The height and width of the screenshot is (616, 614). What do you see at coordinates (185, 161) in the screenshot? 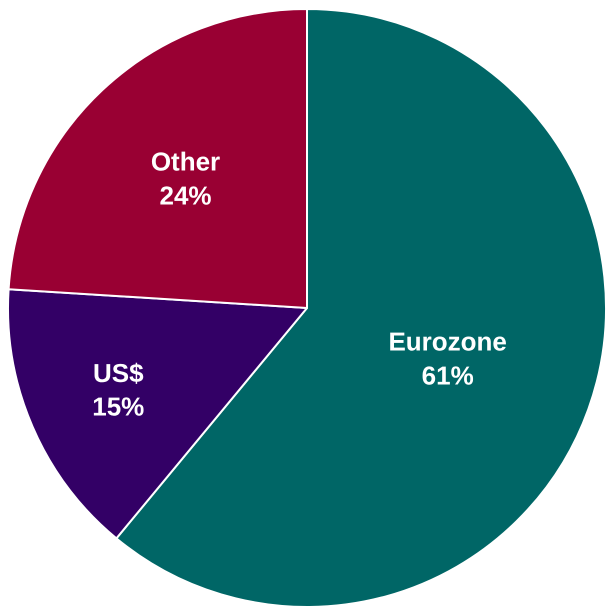
I see `slice-label: Other` at bounding box center [185, 161].